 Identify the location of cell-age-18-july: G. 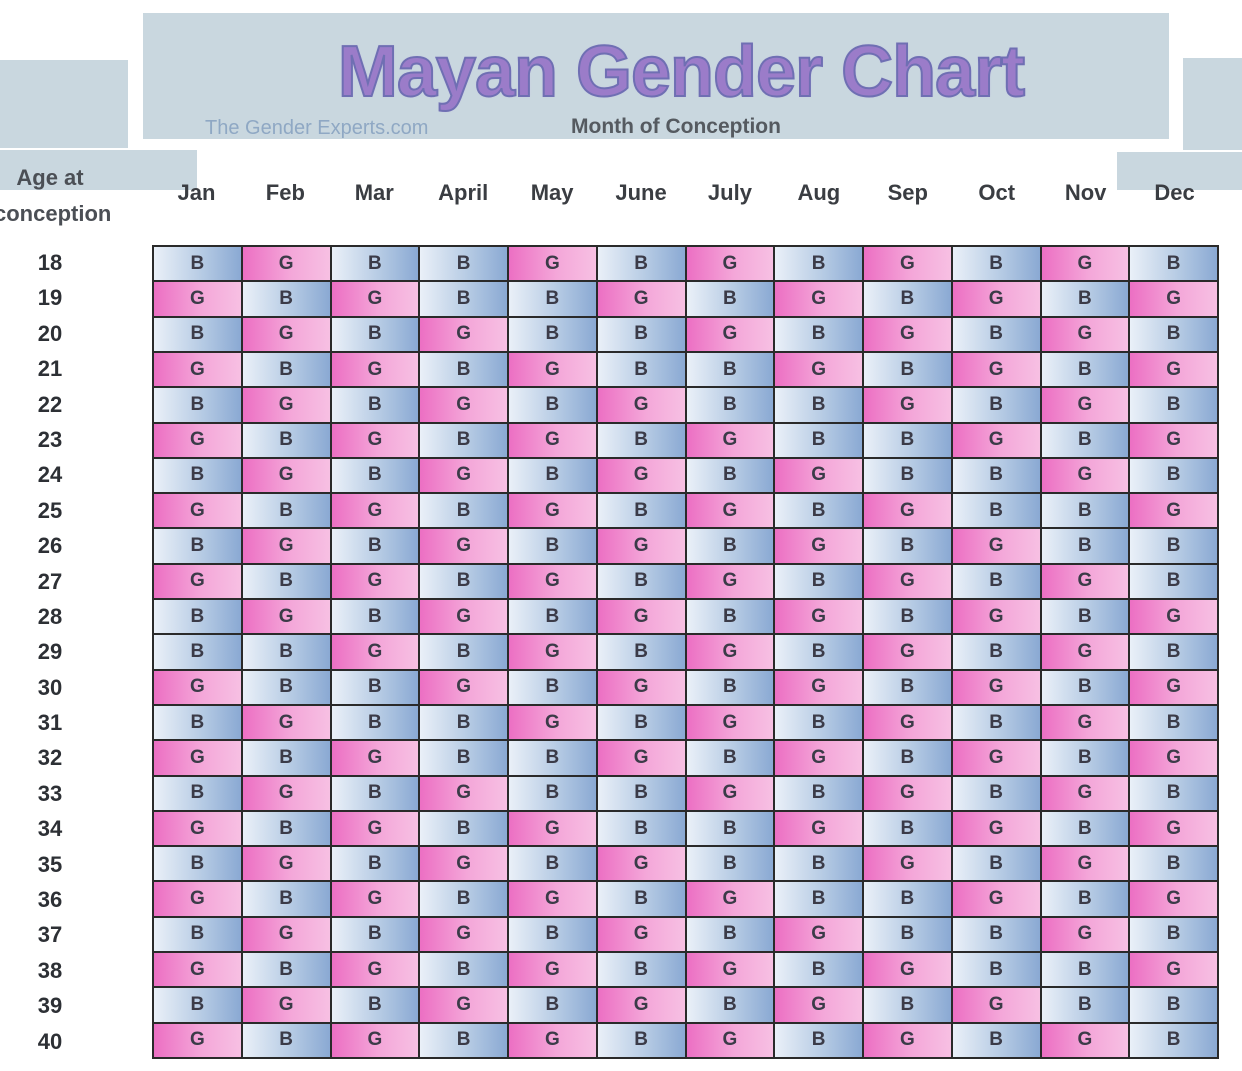
(730, 264).